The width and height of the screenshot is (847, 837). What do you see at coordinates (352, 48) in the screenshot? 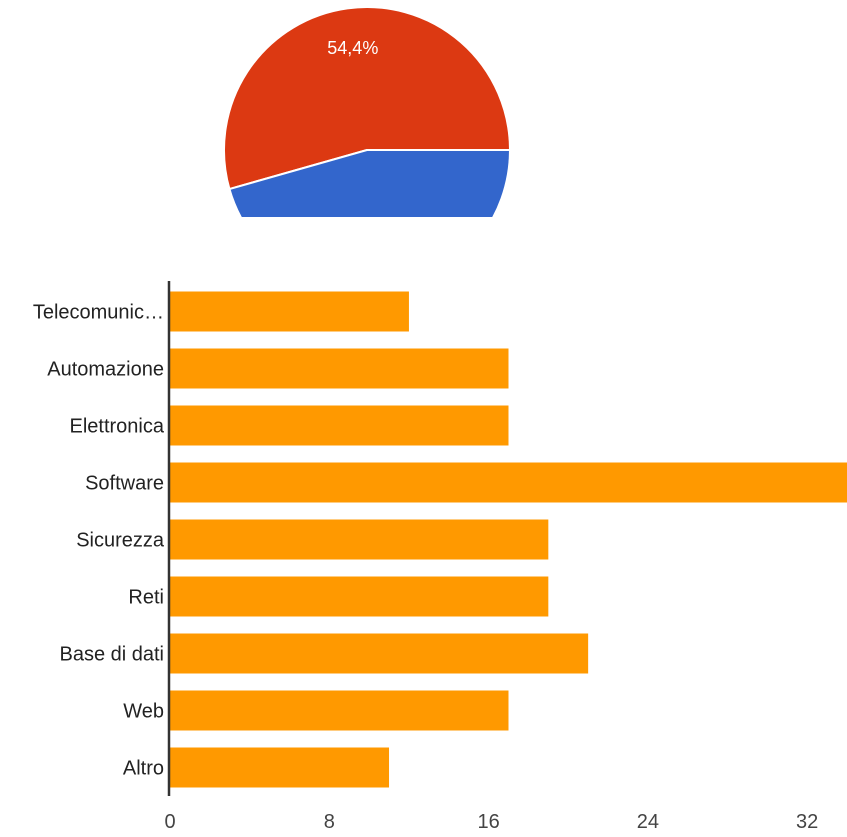
I see `pie-slice-label-0: 54,4%` at bounding box center [352, 48].